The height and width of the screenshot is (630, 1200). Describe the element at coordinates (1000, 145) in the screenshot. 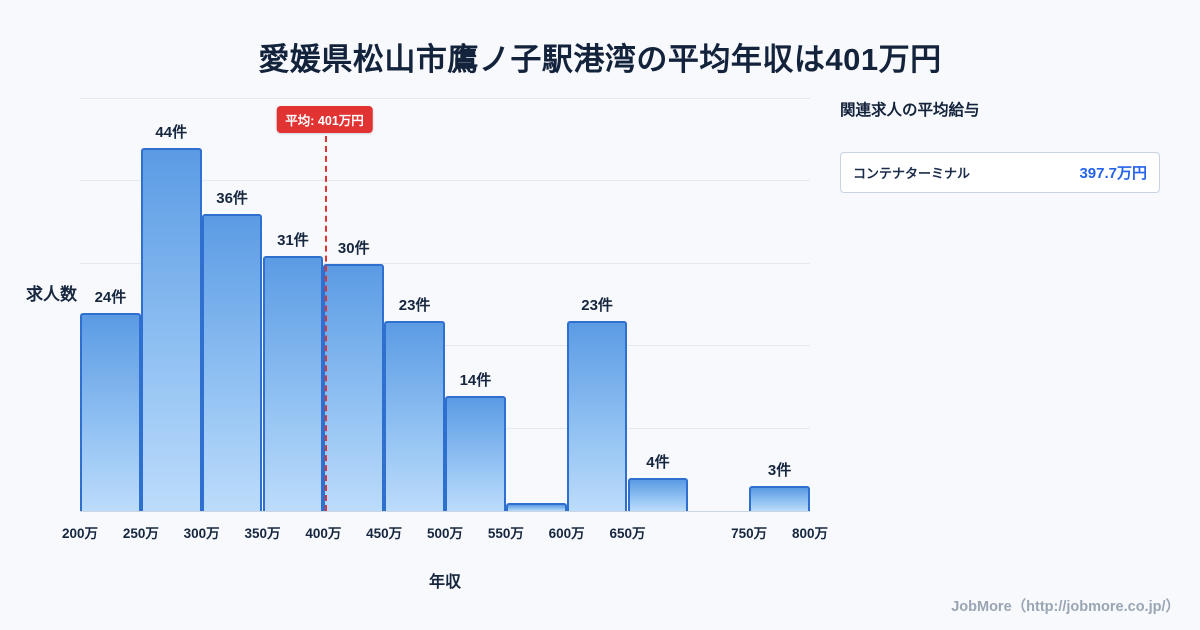

I see `related-jobs-panel: 関連求人の平均給与 コンテナターミナル 397.7万円` at that location.